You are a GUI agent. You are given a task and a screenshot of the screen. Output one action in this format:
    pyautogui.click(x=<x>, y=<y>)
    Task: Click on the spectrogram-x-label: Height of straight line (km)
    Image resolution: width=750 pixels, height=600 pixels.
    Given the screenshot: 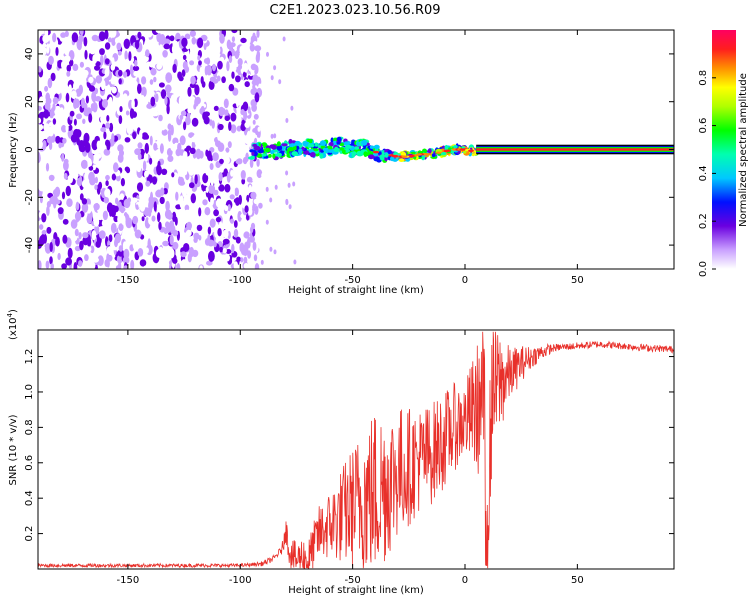 What is the action you would take?
    pyautogui.click(x=356, y=290)
    